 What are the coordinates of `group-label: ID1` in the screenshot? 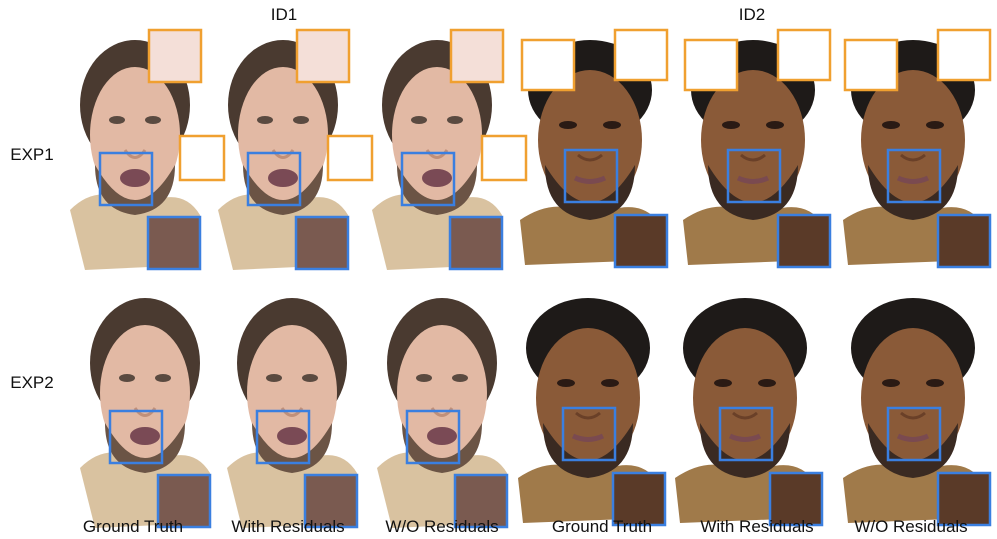 It's located at (284, 14).